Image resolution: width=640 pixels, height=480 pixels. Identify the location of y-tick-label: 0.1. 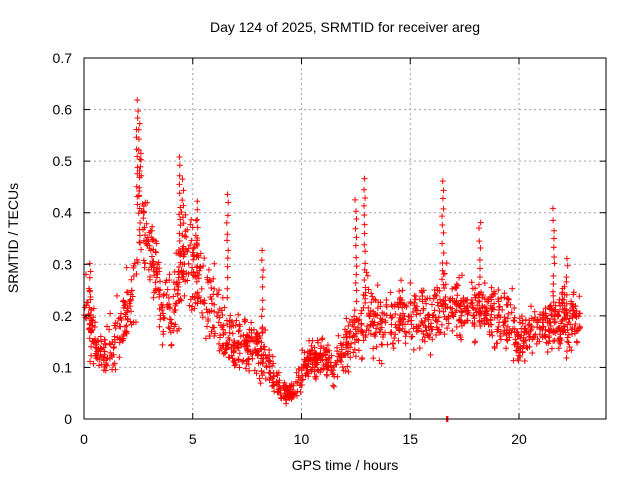
(63, 367).